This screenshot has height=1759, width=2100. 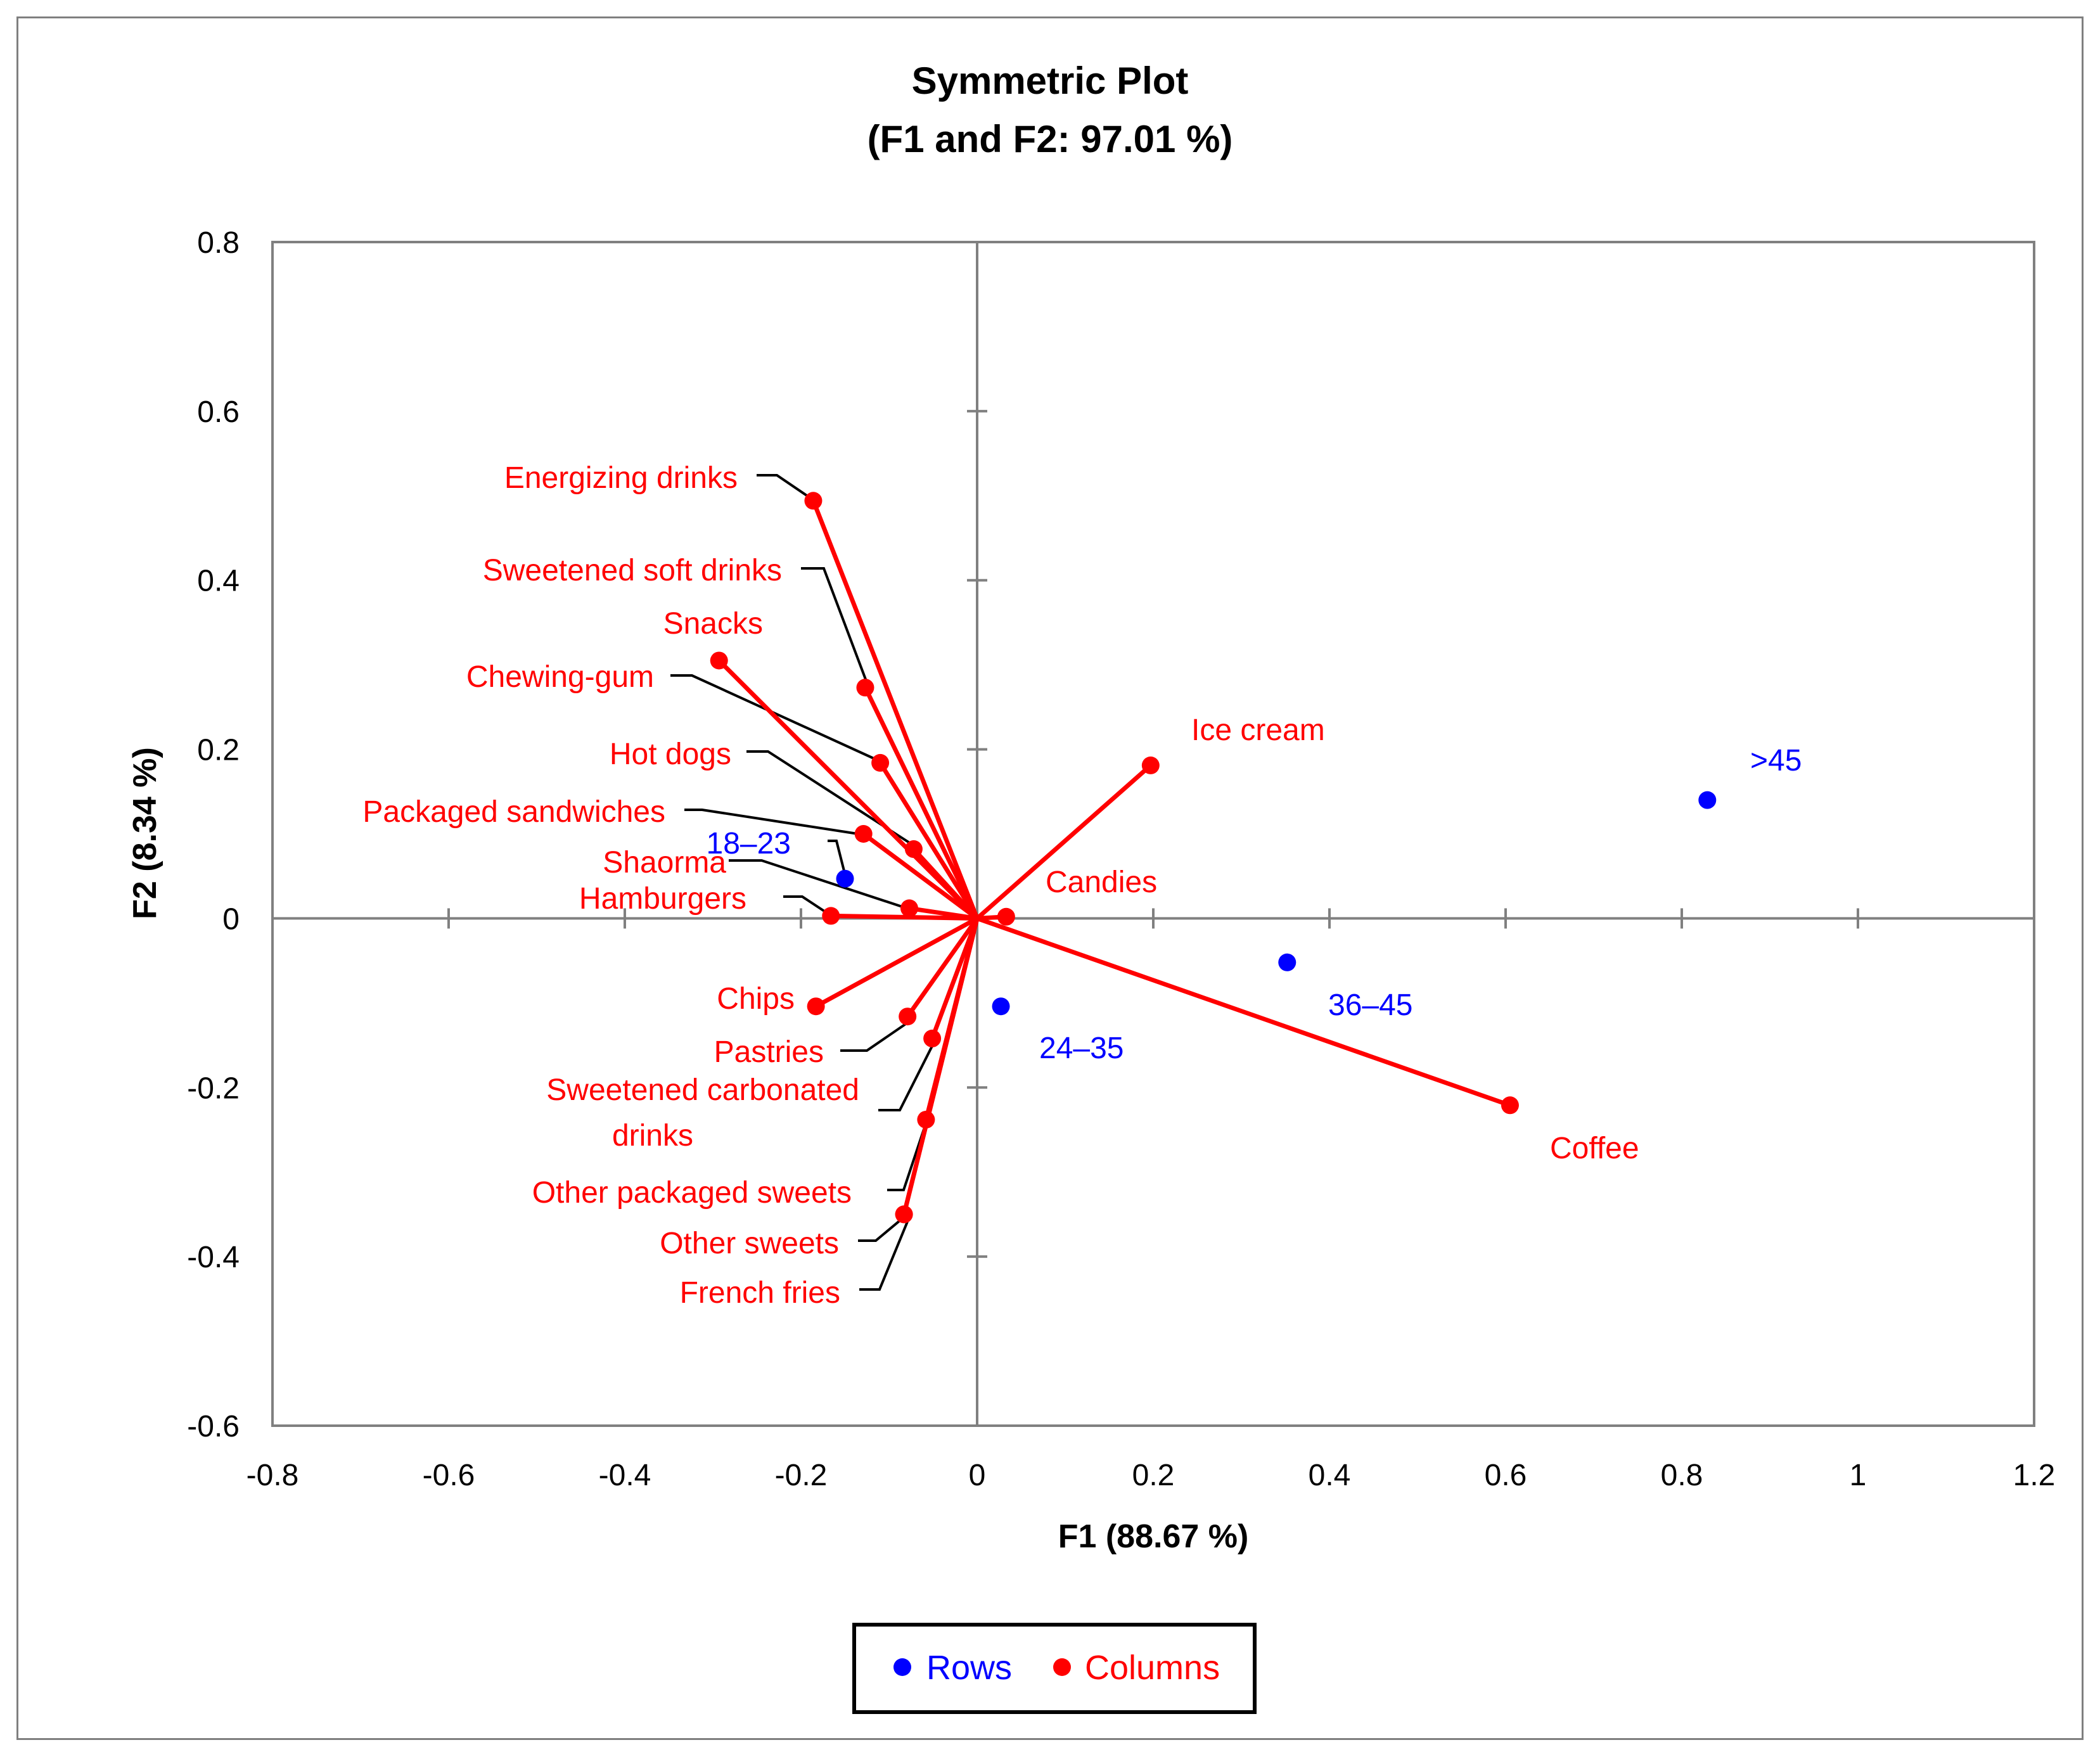 I want to click on leader-pastries, so click(x=876, y=1035).